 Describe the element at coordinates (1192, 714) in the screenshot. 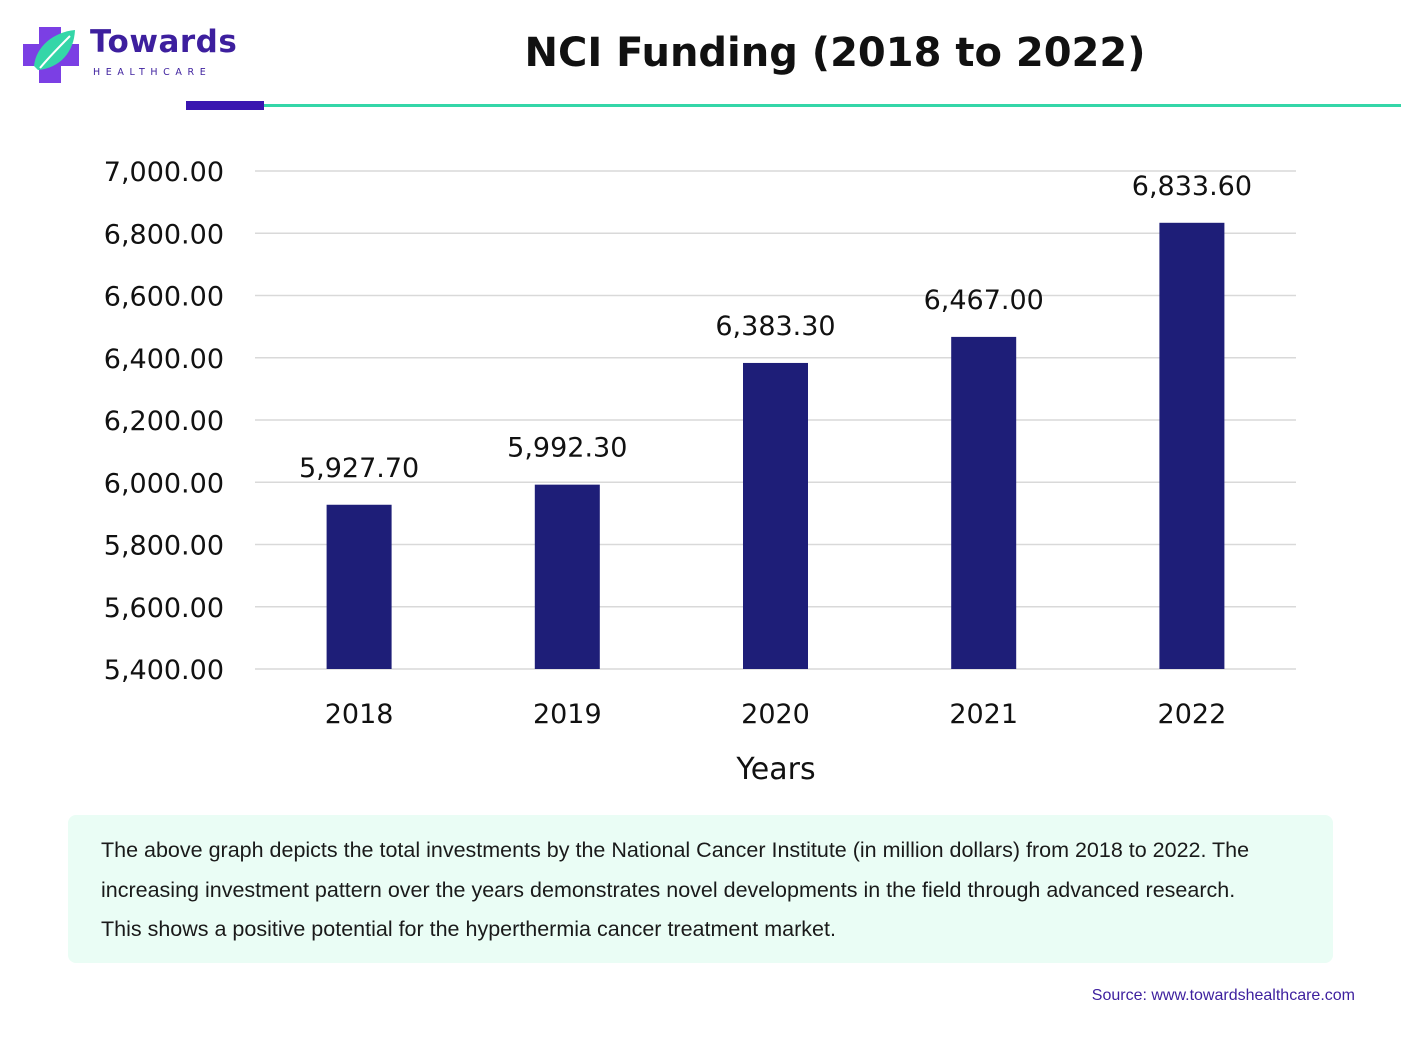

I see `x-tick-label-2022: 2022` at that location.